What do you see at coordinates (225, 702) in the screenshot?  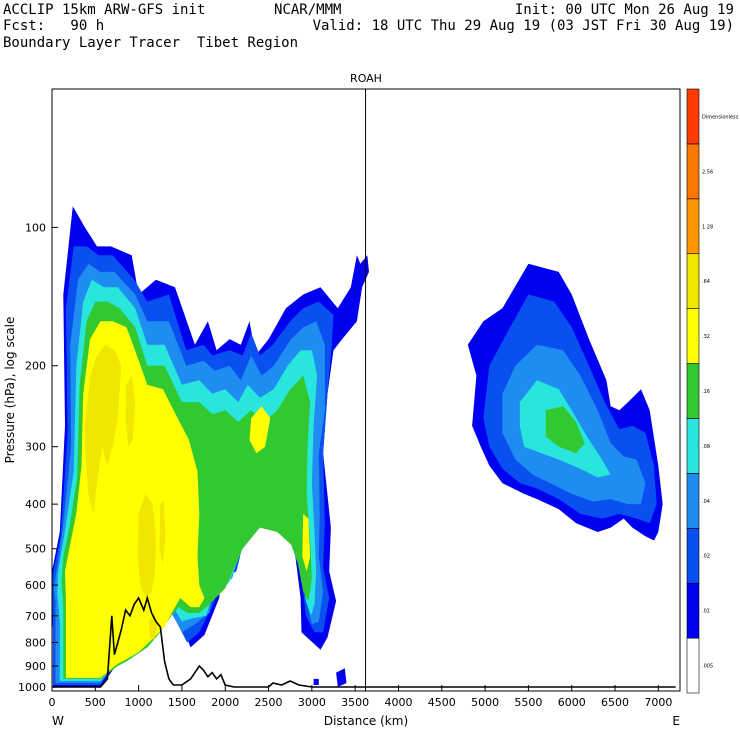 I see `x-tick-label: 2000` at bounding box center [225, 702].